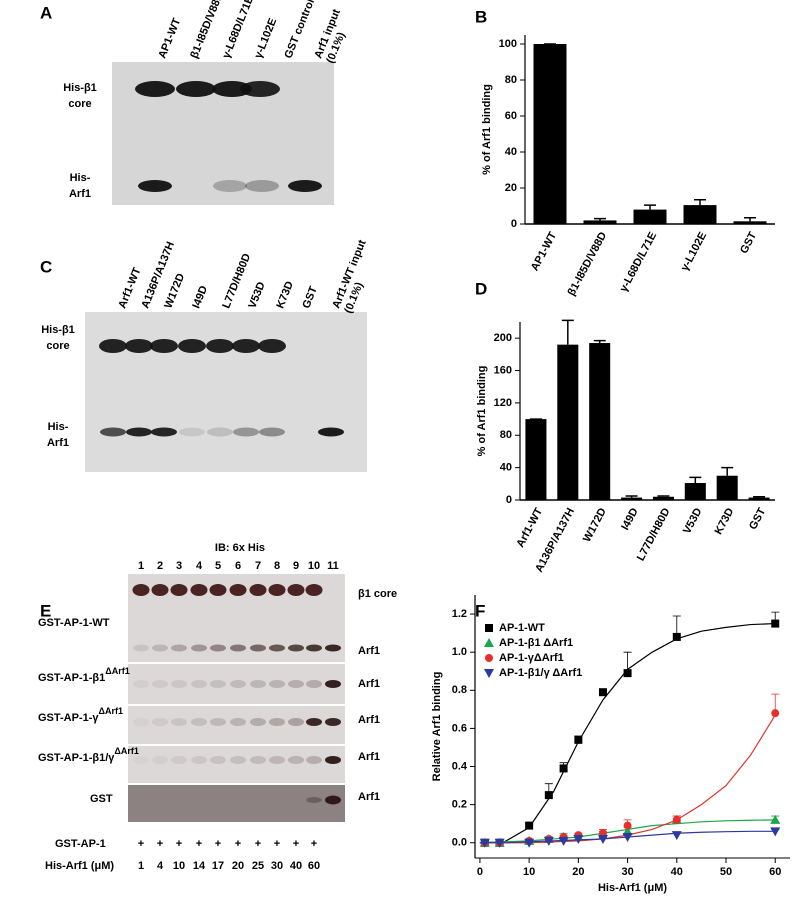  What do you see at coordinates (503, 370) in the screenshot?
I see `y-tick-label: 160` at bounding box center [503, 370].